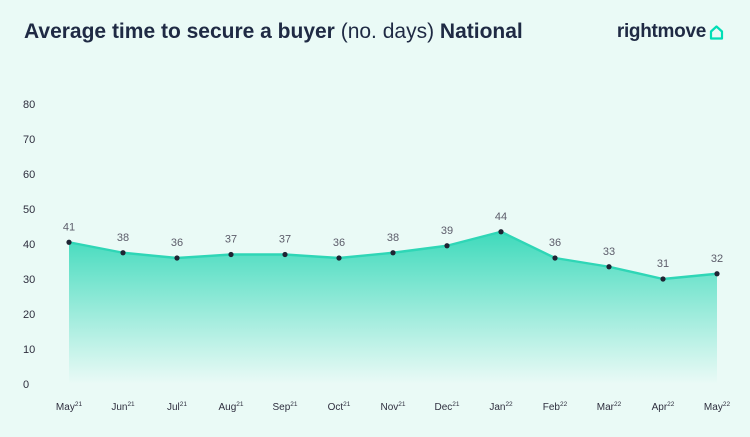 The image size is (750, 437). I want to click on x-tick-label: May22, so click(717, 407).